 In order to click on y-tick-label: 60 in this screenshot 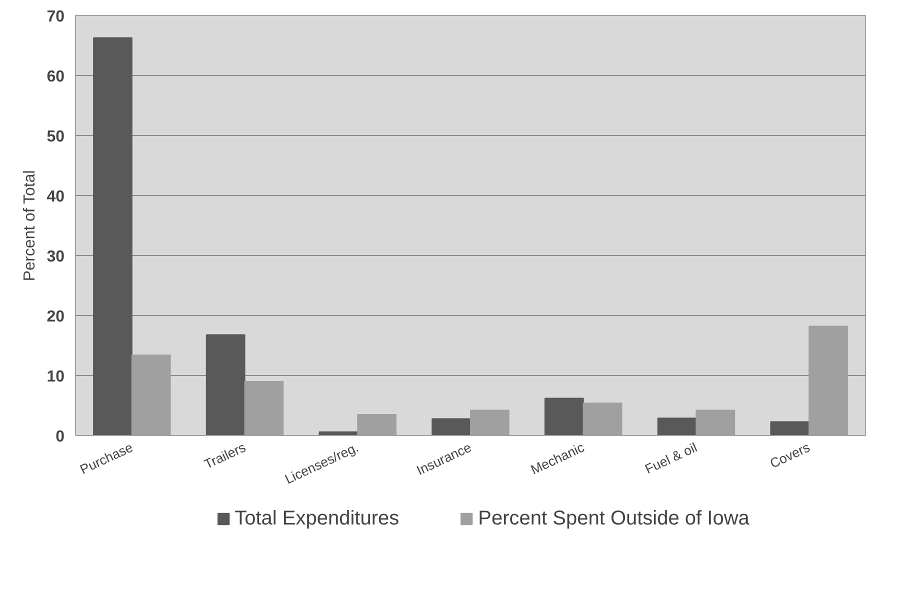, I will do `click(55, 77)`.